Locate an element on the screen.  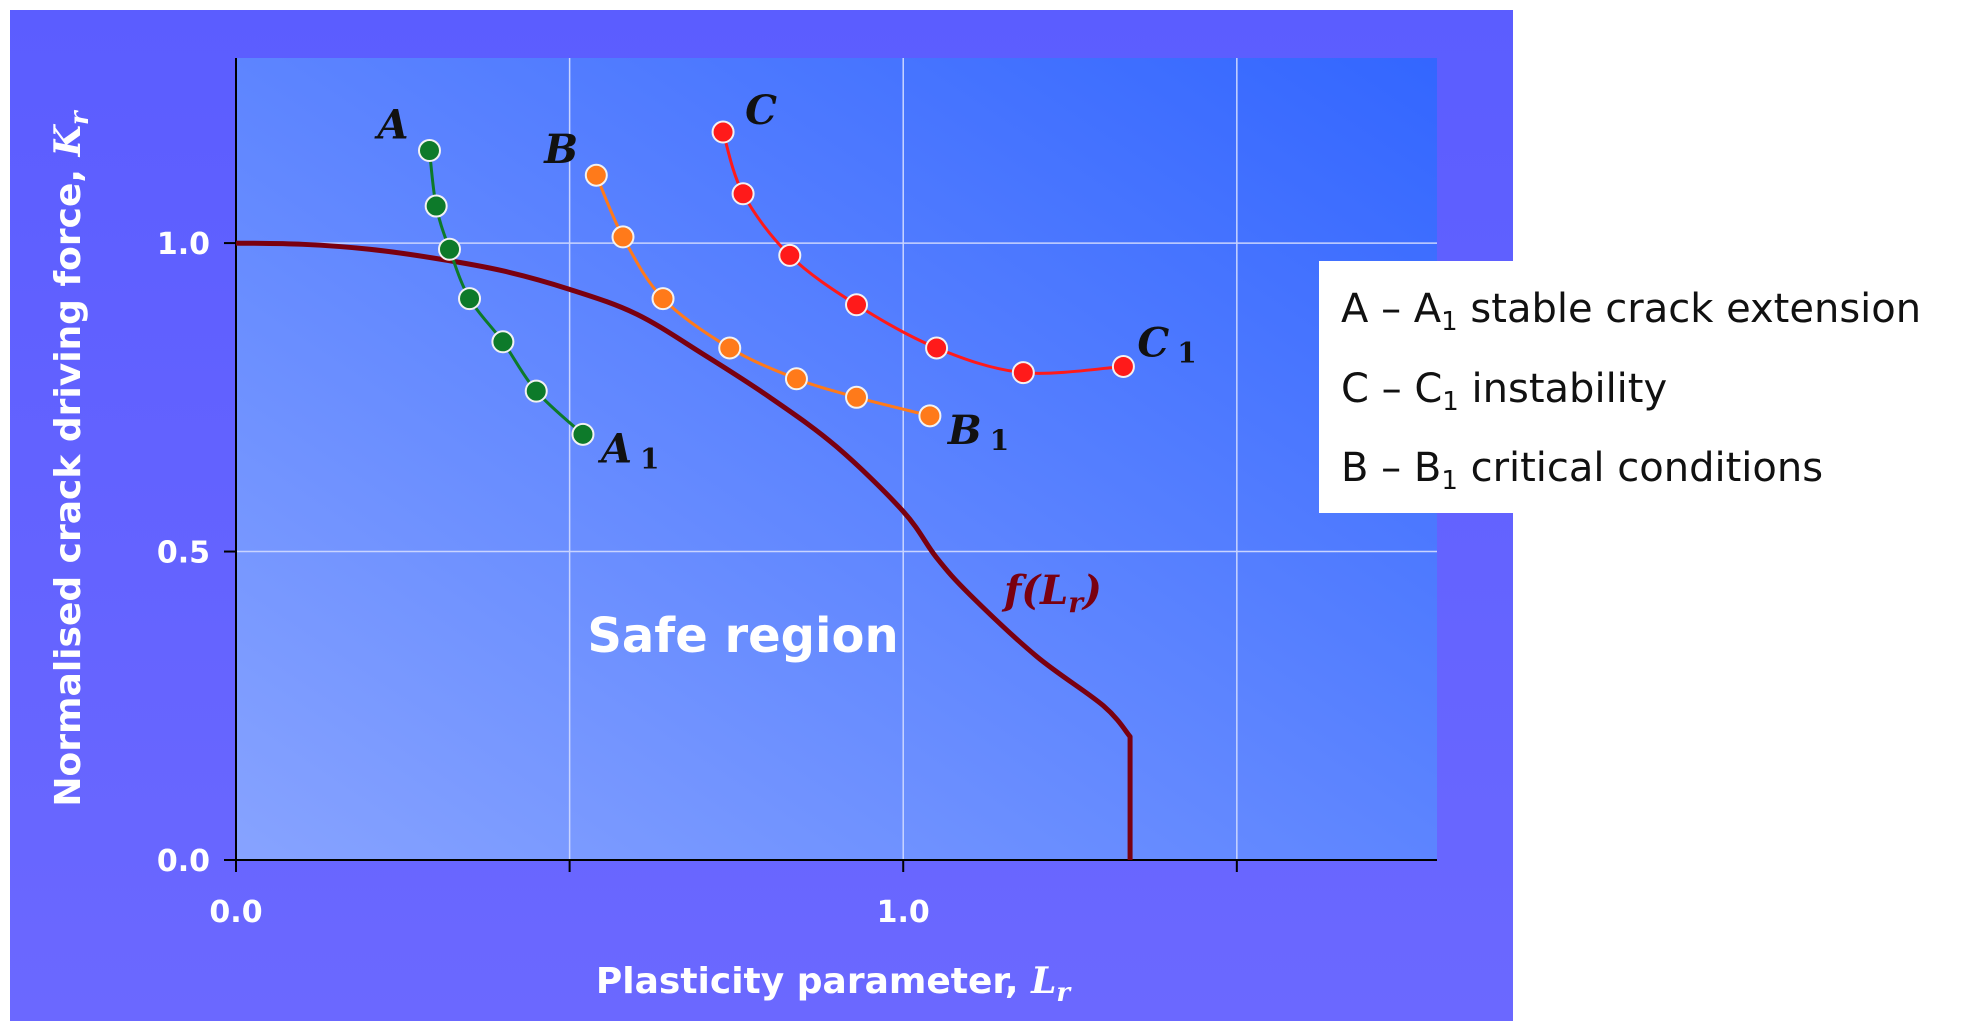
y-axis-title: Normalised crack driving force, Kr is located at coordinates (71, 457).